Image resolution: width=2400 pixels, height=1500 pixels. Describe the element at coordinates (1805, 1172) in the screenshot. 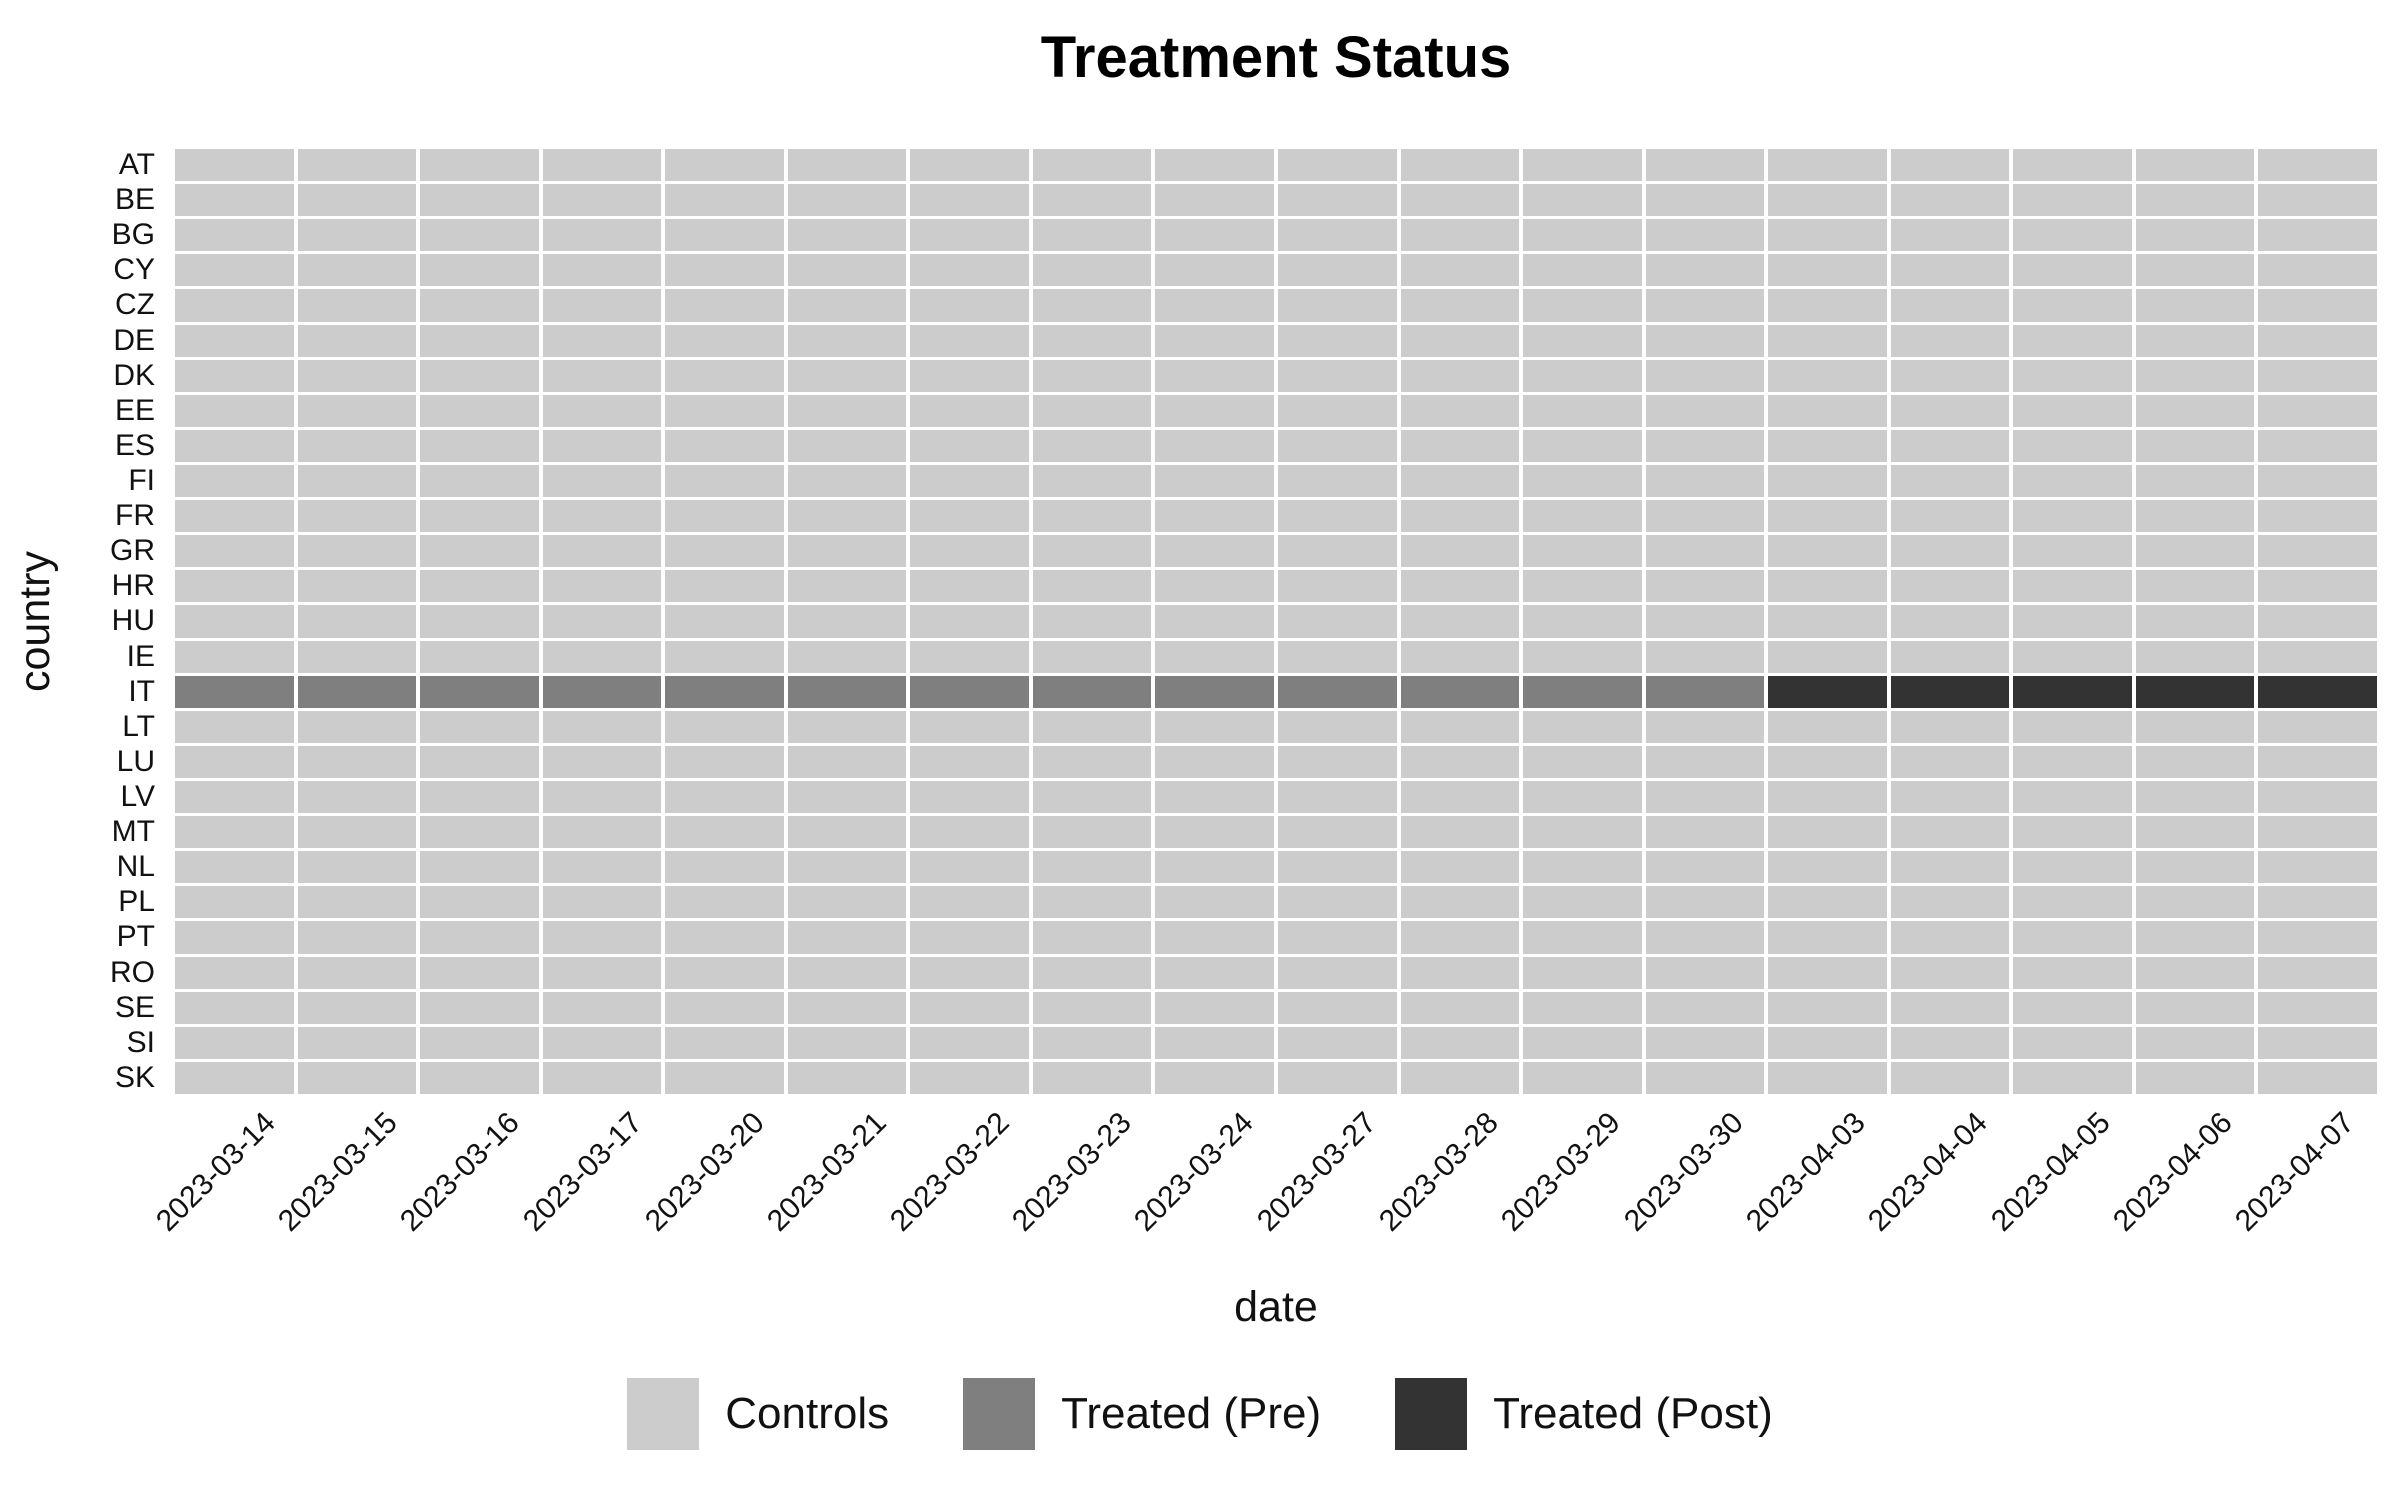

I see `x-tick-label: 2023-04-03` at that location.